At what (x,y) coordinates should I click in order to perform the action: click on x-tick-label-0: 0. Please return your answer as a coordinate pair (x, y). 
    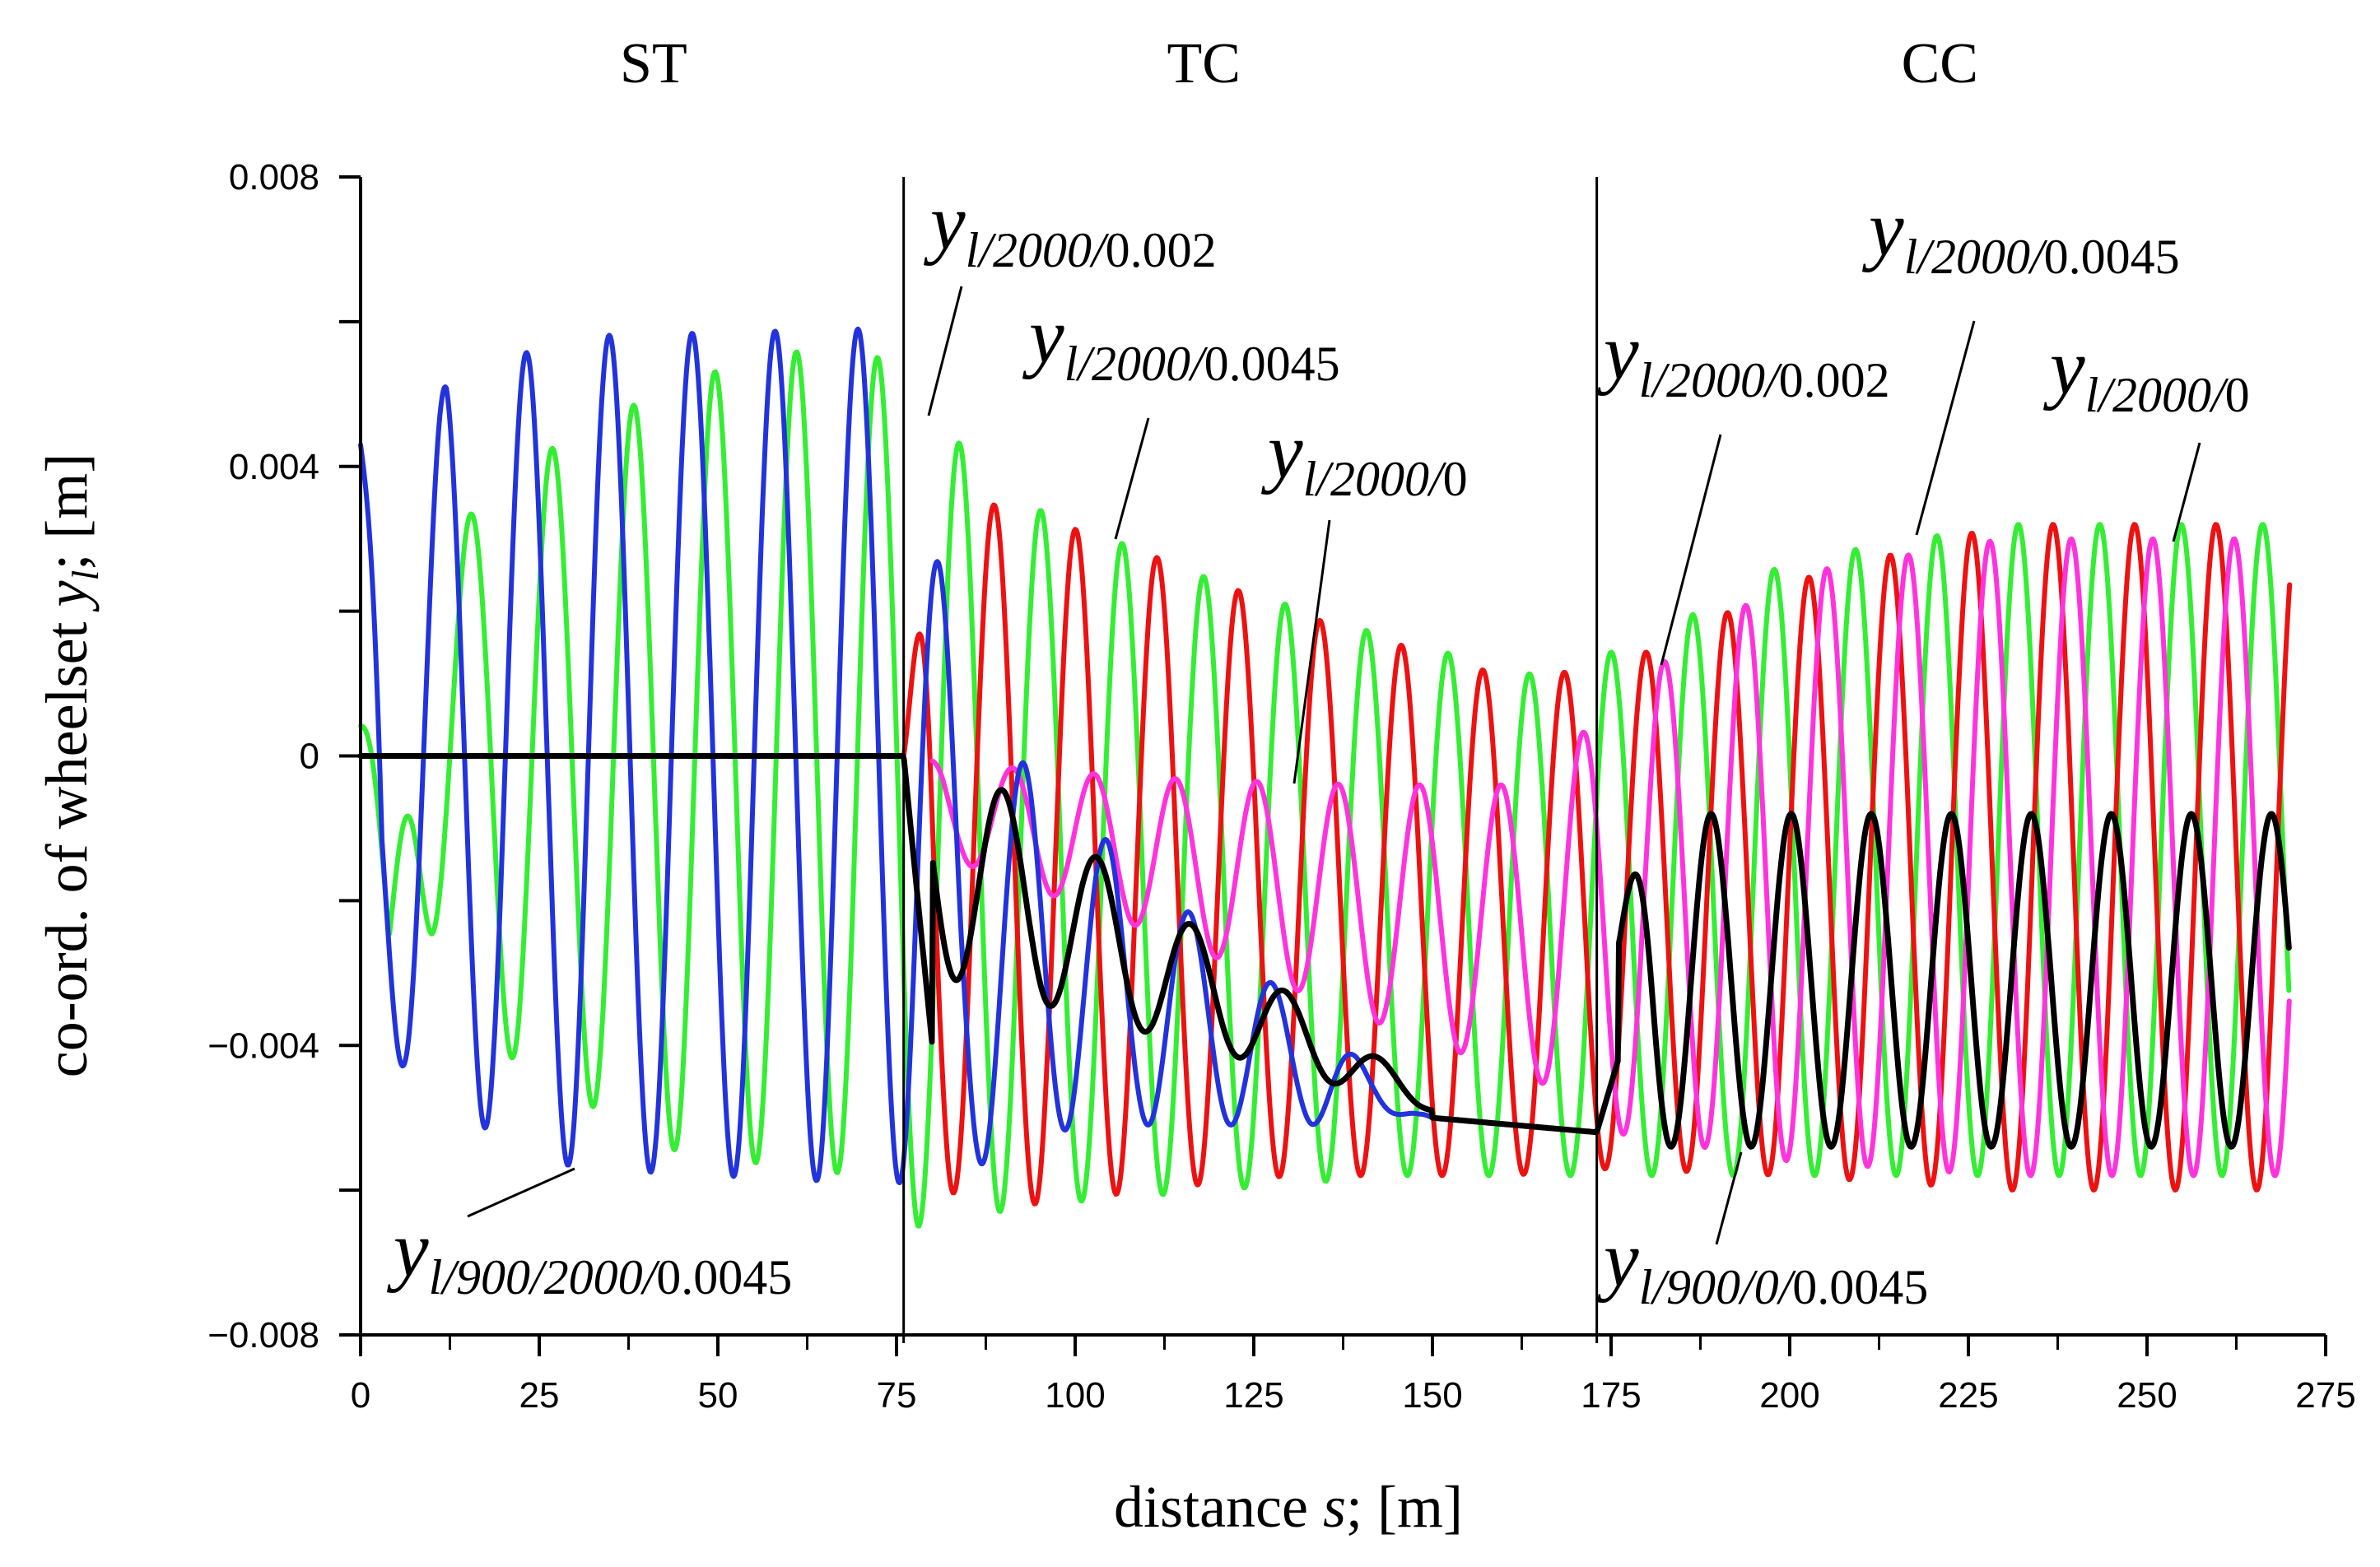
    Looking at the image, I should click on (360, 1395).